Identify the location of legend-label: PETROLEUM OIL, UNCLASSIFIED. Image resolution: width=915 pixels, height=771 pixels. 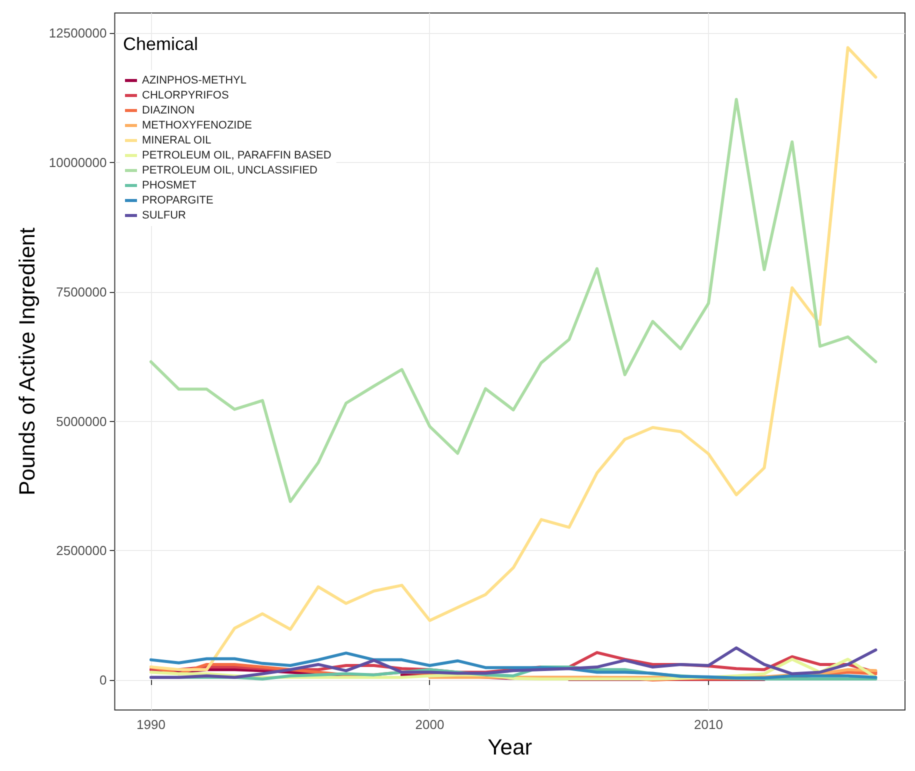
(230, 170).